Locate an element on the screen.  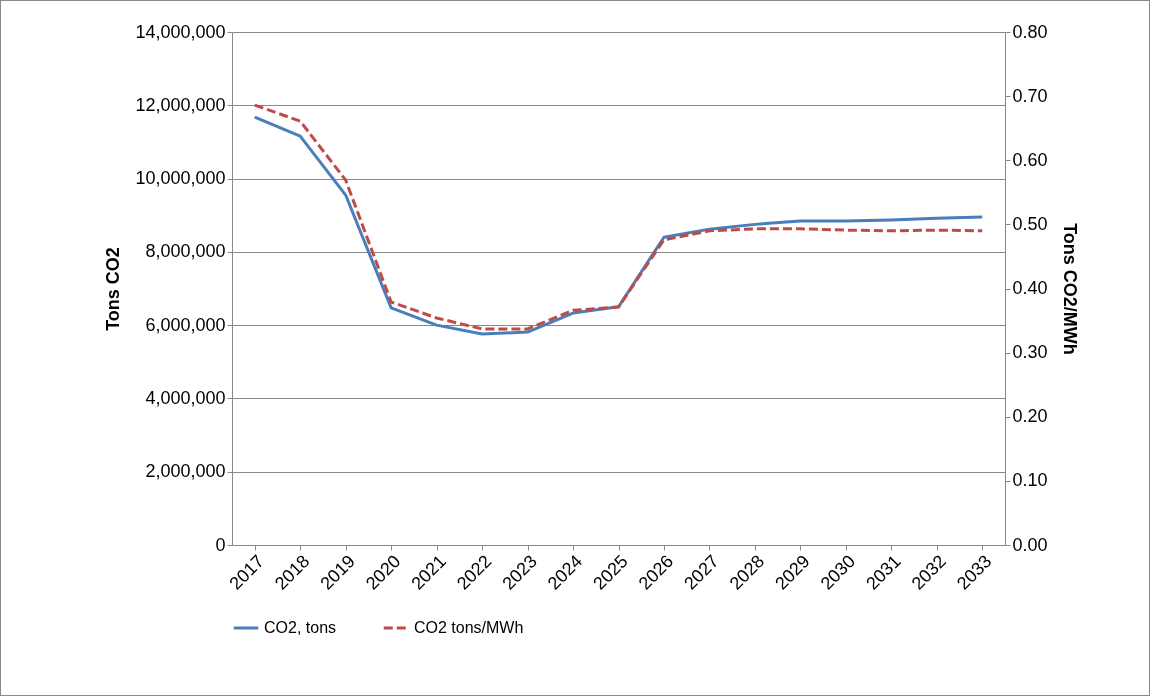
y2-axis-title: Tons CO2/MWh is located at coordinates (1069, 289).